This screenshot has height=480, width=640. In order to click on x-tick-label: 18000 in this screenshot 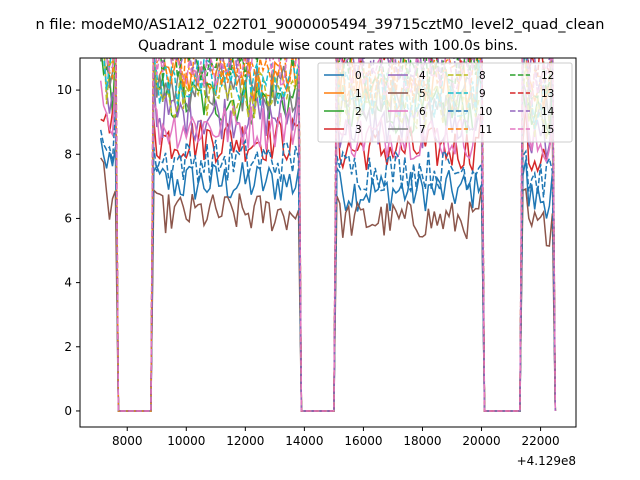, I will do `click(422, 441)`.